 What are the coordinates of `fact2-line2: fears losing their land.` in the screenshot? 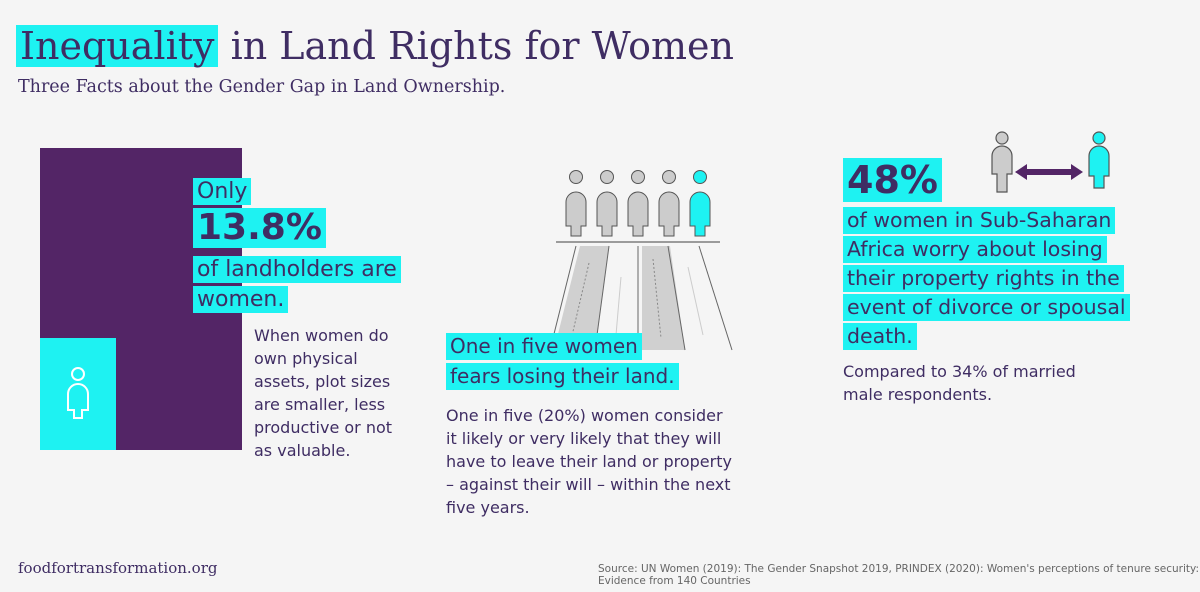 It's located at (562, 376).